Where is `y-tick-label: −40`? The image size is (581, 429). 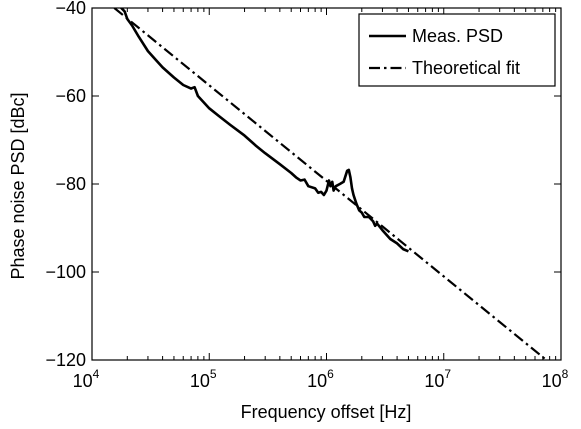 y-tick-label: −40 is located at coordinates (70, 9).